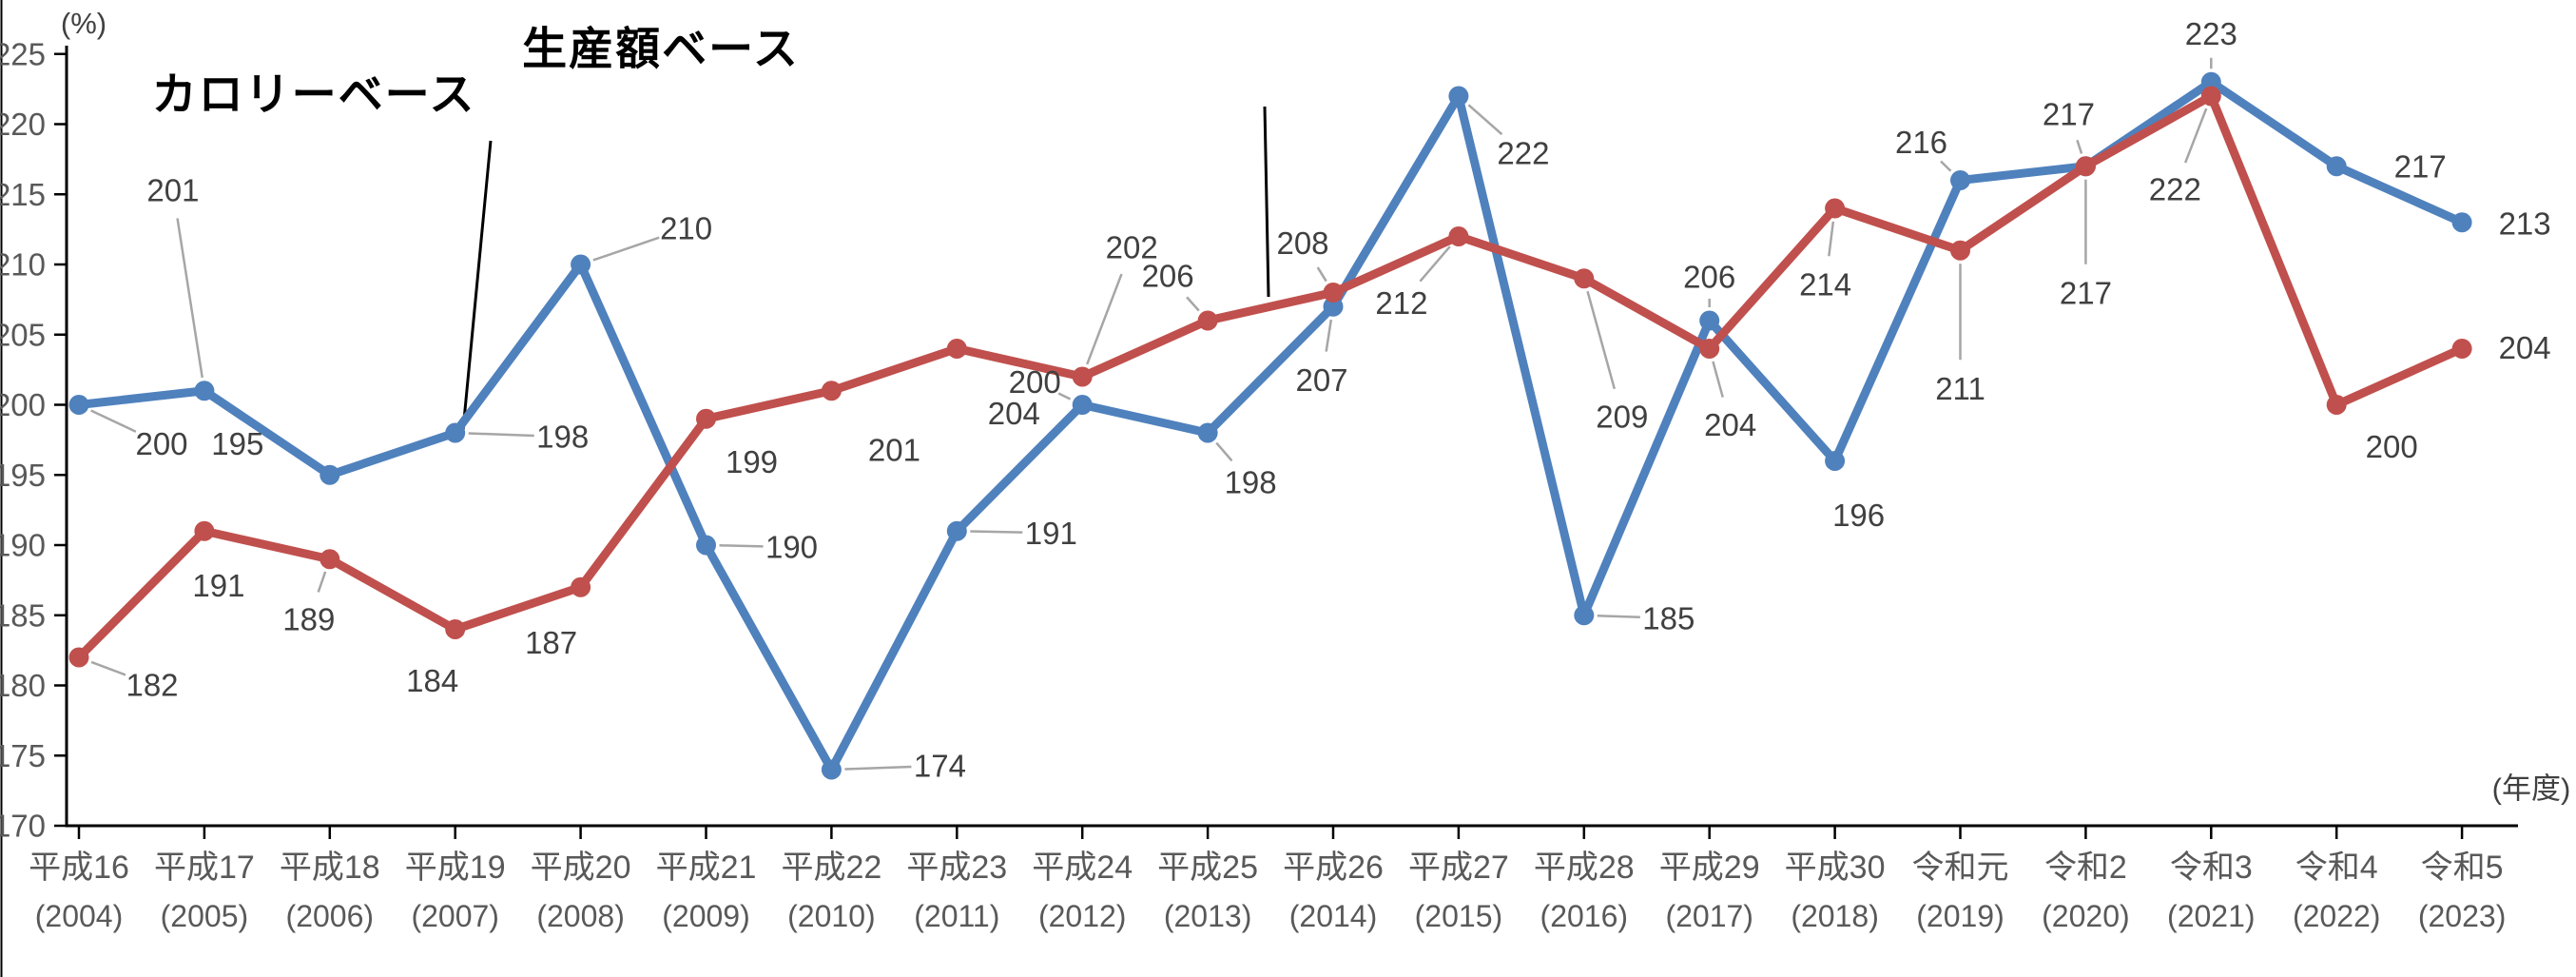 The width and height of the screenshot is (2576, 977). What do you see at coordinates (1266, 202) in the screenshot?
I see `series-annotation-leader` at bounding box center [1266, 202].